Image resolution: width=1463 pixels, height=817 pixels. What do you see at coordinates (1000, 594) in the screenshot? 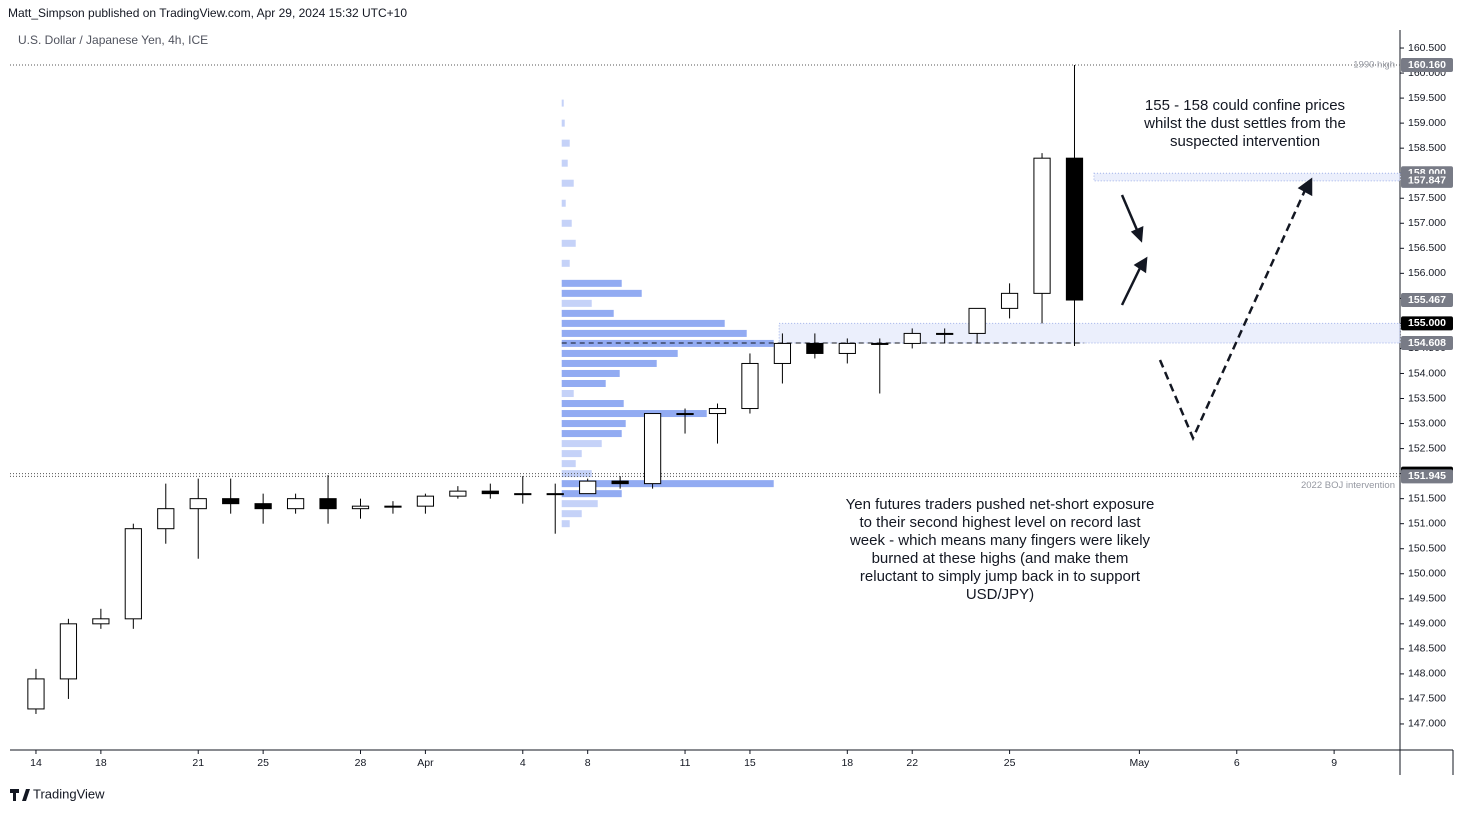
I see `annotation: USD/JPY)` at bounding box center [1000, 594].